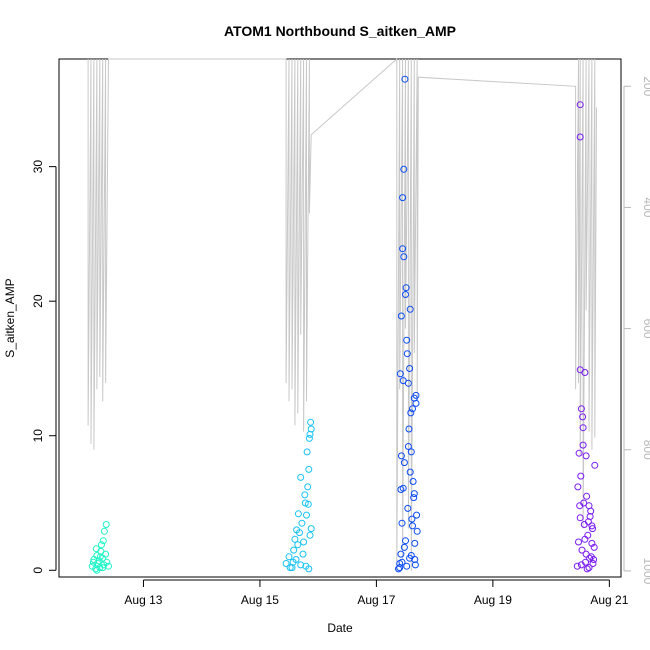 Image resolution: width=650 pixels, height=650 pixels. Describe the element at coordinates (340, 628) in the screenshot. I see `x-axis-label: Date` at that location.